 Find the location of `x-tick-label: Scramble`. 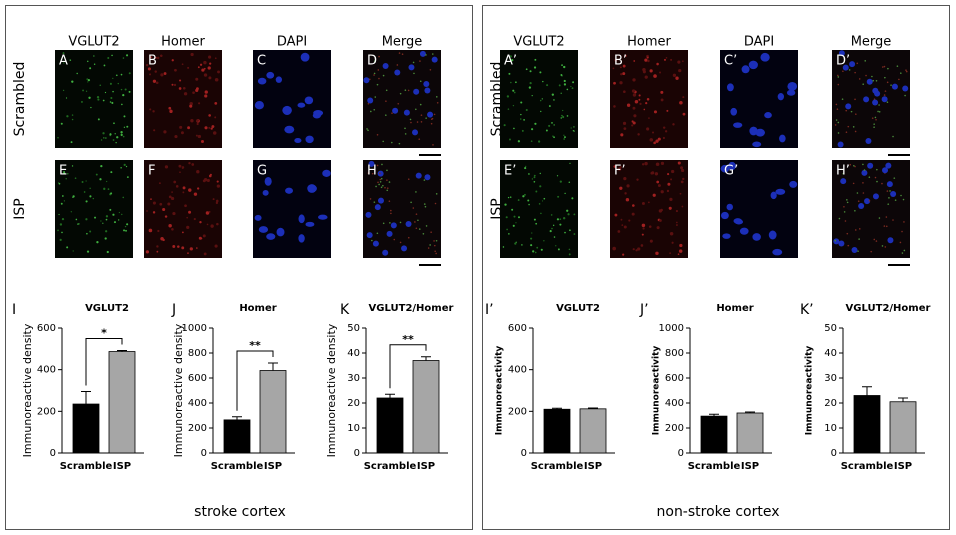

x-tick-label: Scramble is located at coordinates (557, 466).